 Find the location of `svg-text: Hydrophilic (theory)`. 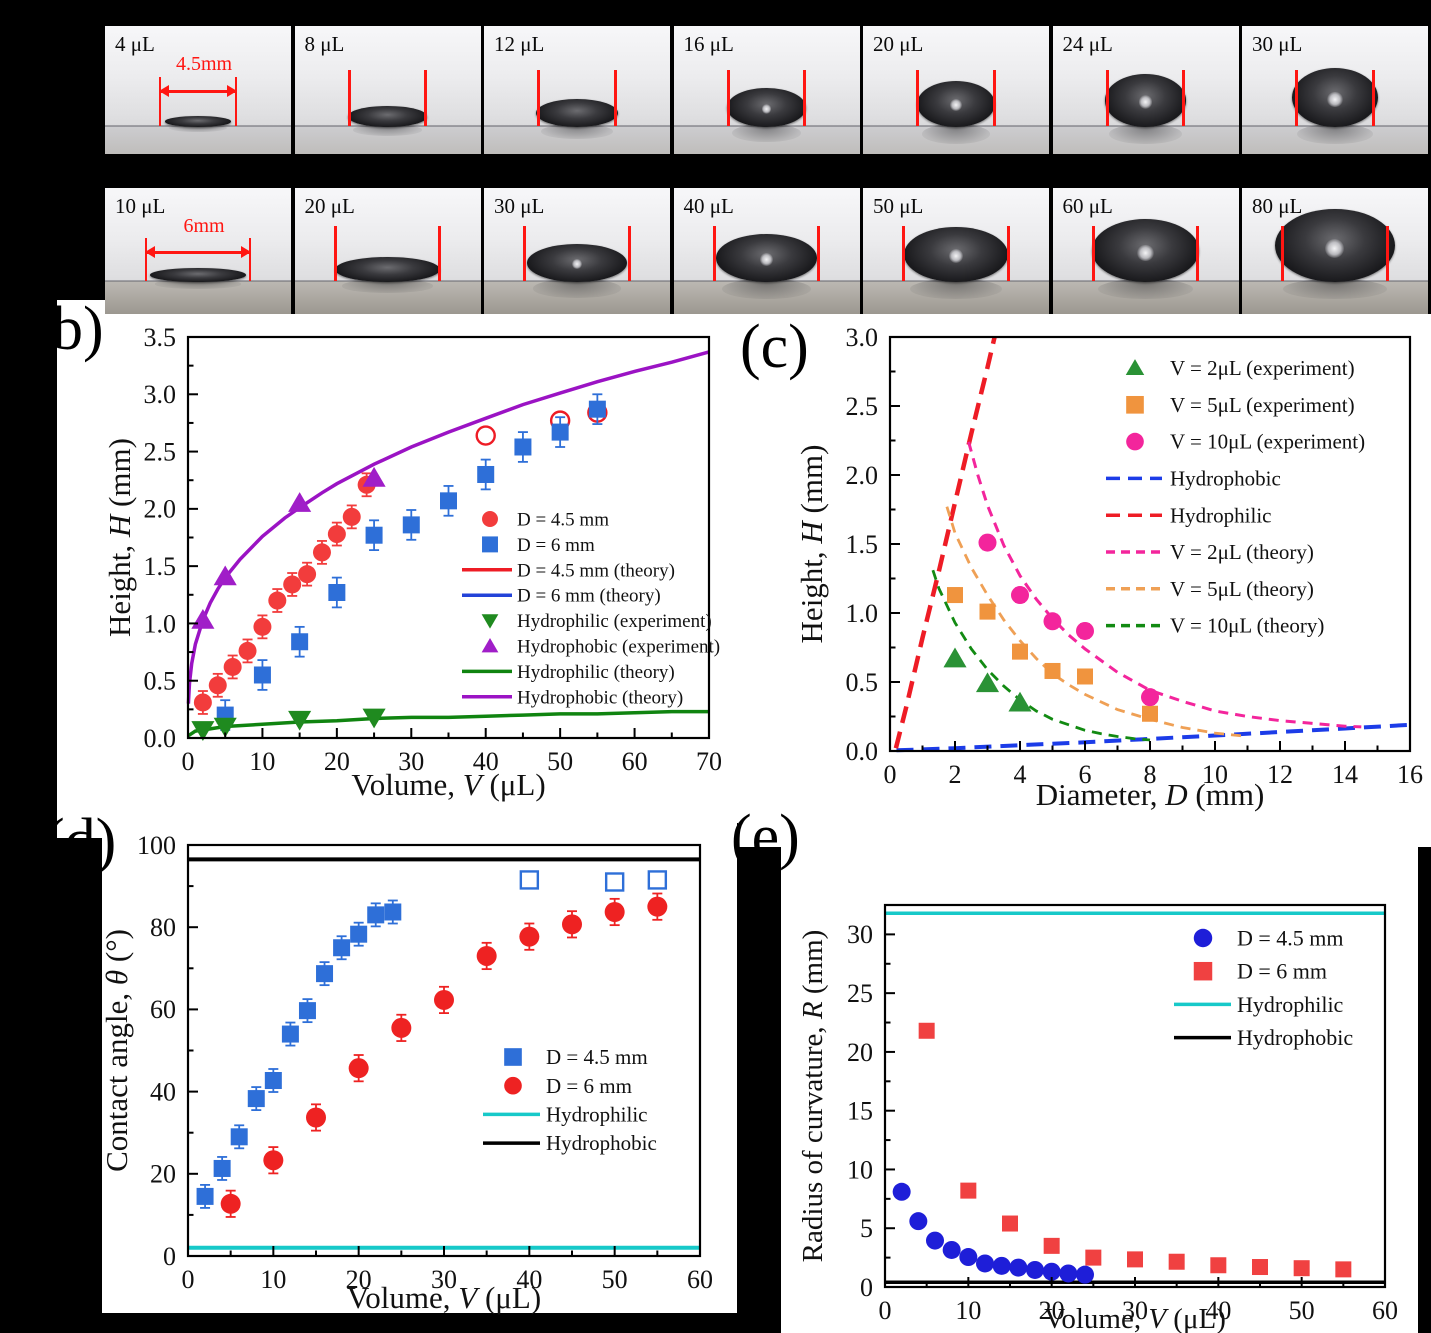

svg-text: Hydrophilic (theory) is located at coordinates (596, 672).